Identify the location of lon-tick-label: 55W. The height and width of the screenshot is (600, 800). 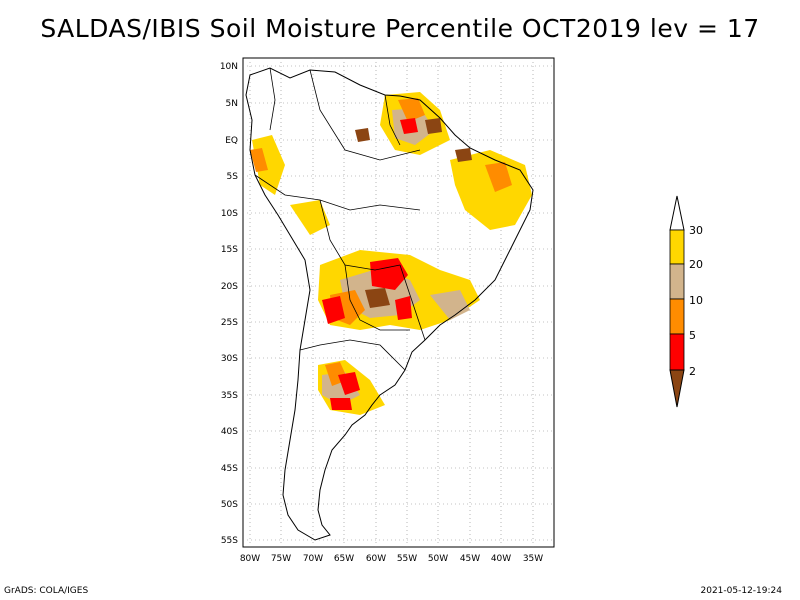
(407, 559).